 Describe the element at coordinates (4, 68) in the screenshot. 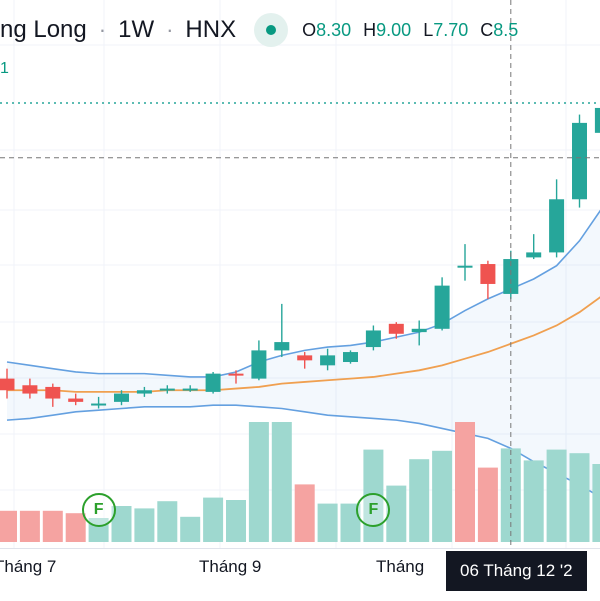

I see `indicator-value: 1` at that location.